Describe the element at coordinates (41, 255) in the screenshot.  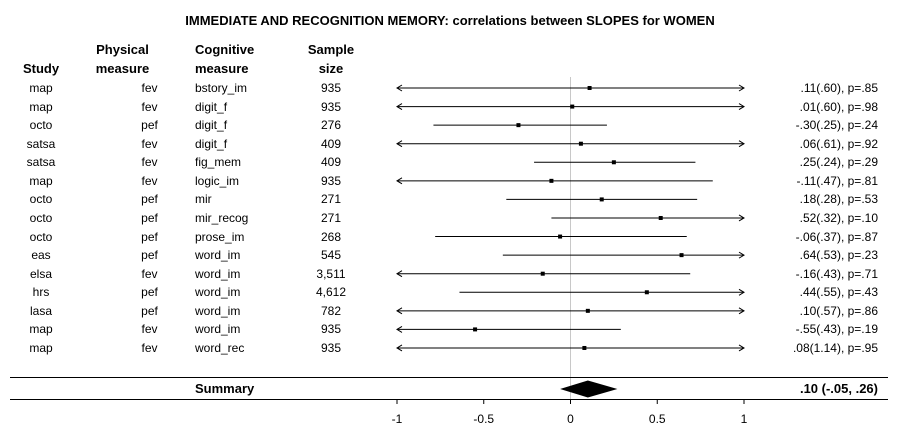
I see `study-cell: eas` at that location.